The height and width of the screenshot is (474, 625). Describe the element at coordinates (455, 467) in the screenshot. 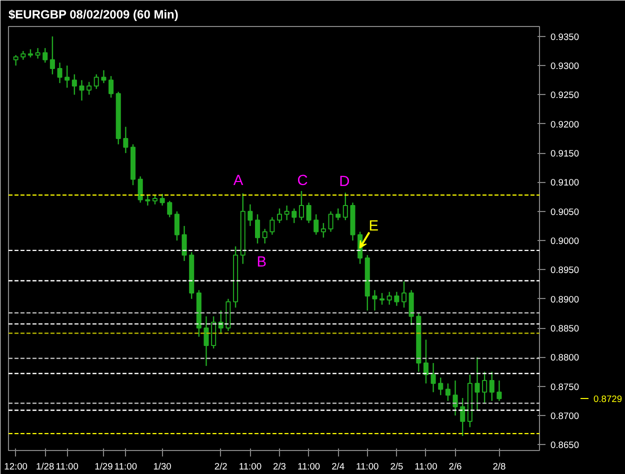

I see `x-tick-label: 2/6` at that location.